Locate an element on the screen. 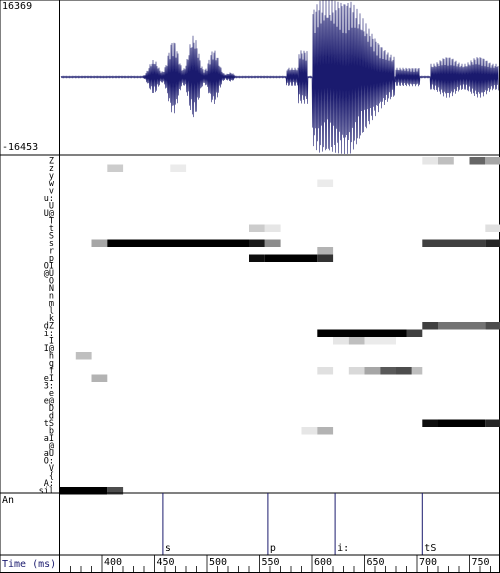  time-tick-label: 500 is located at coordinates (218, 562).